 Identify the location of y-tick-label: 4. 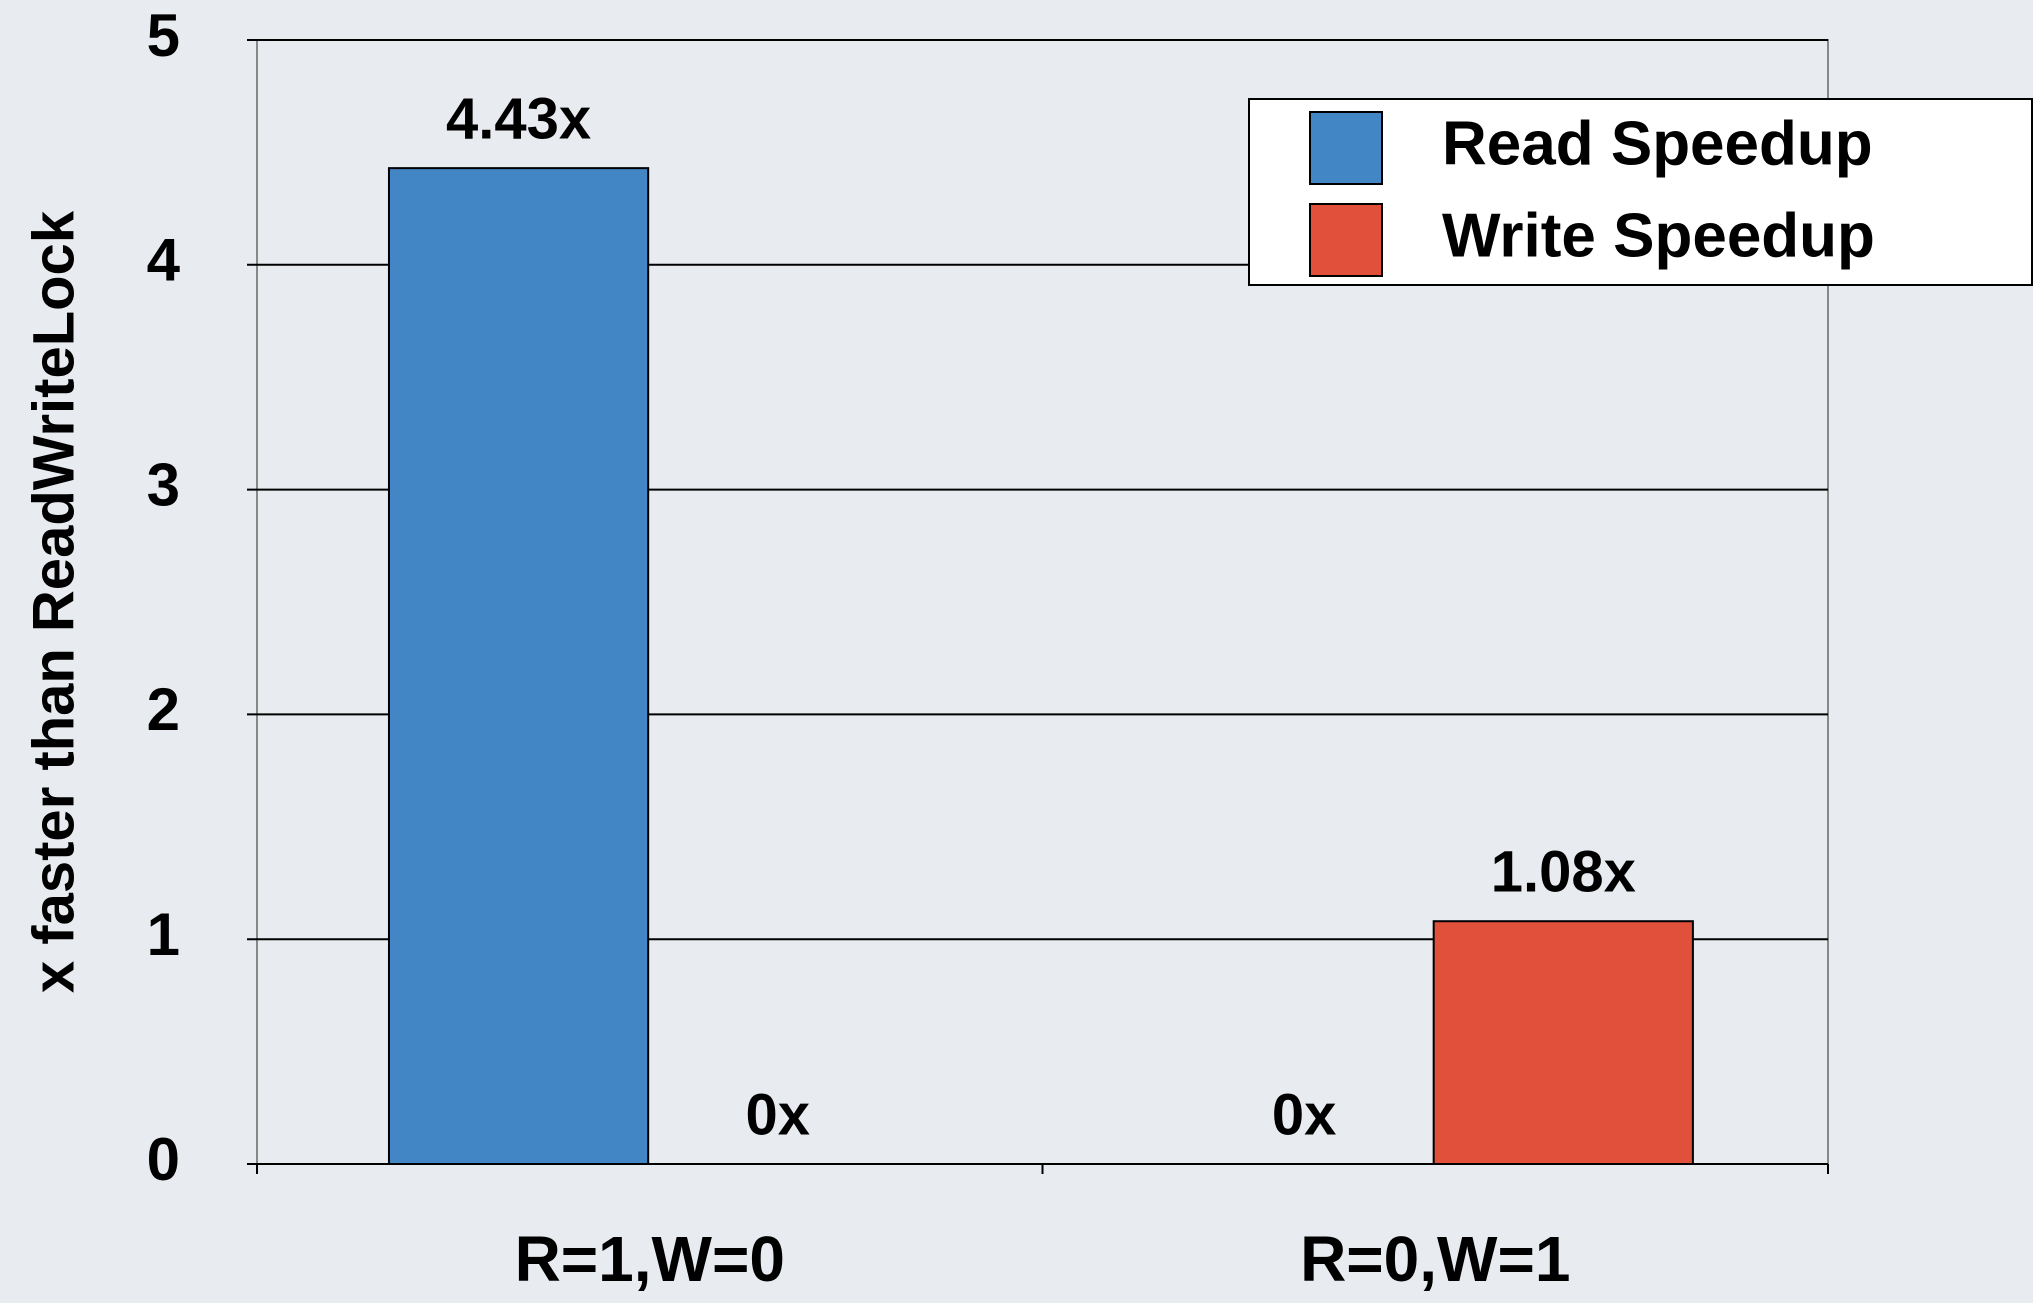
(164, 260).